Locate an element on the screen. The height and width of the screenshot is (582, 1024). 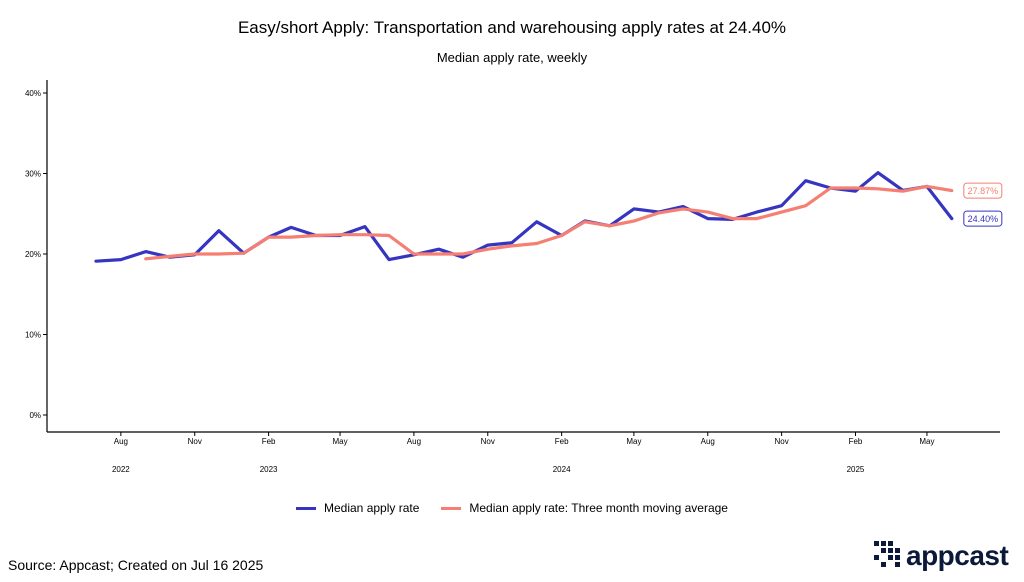
end-label-box-median is located at coordinates (983, 218).